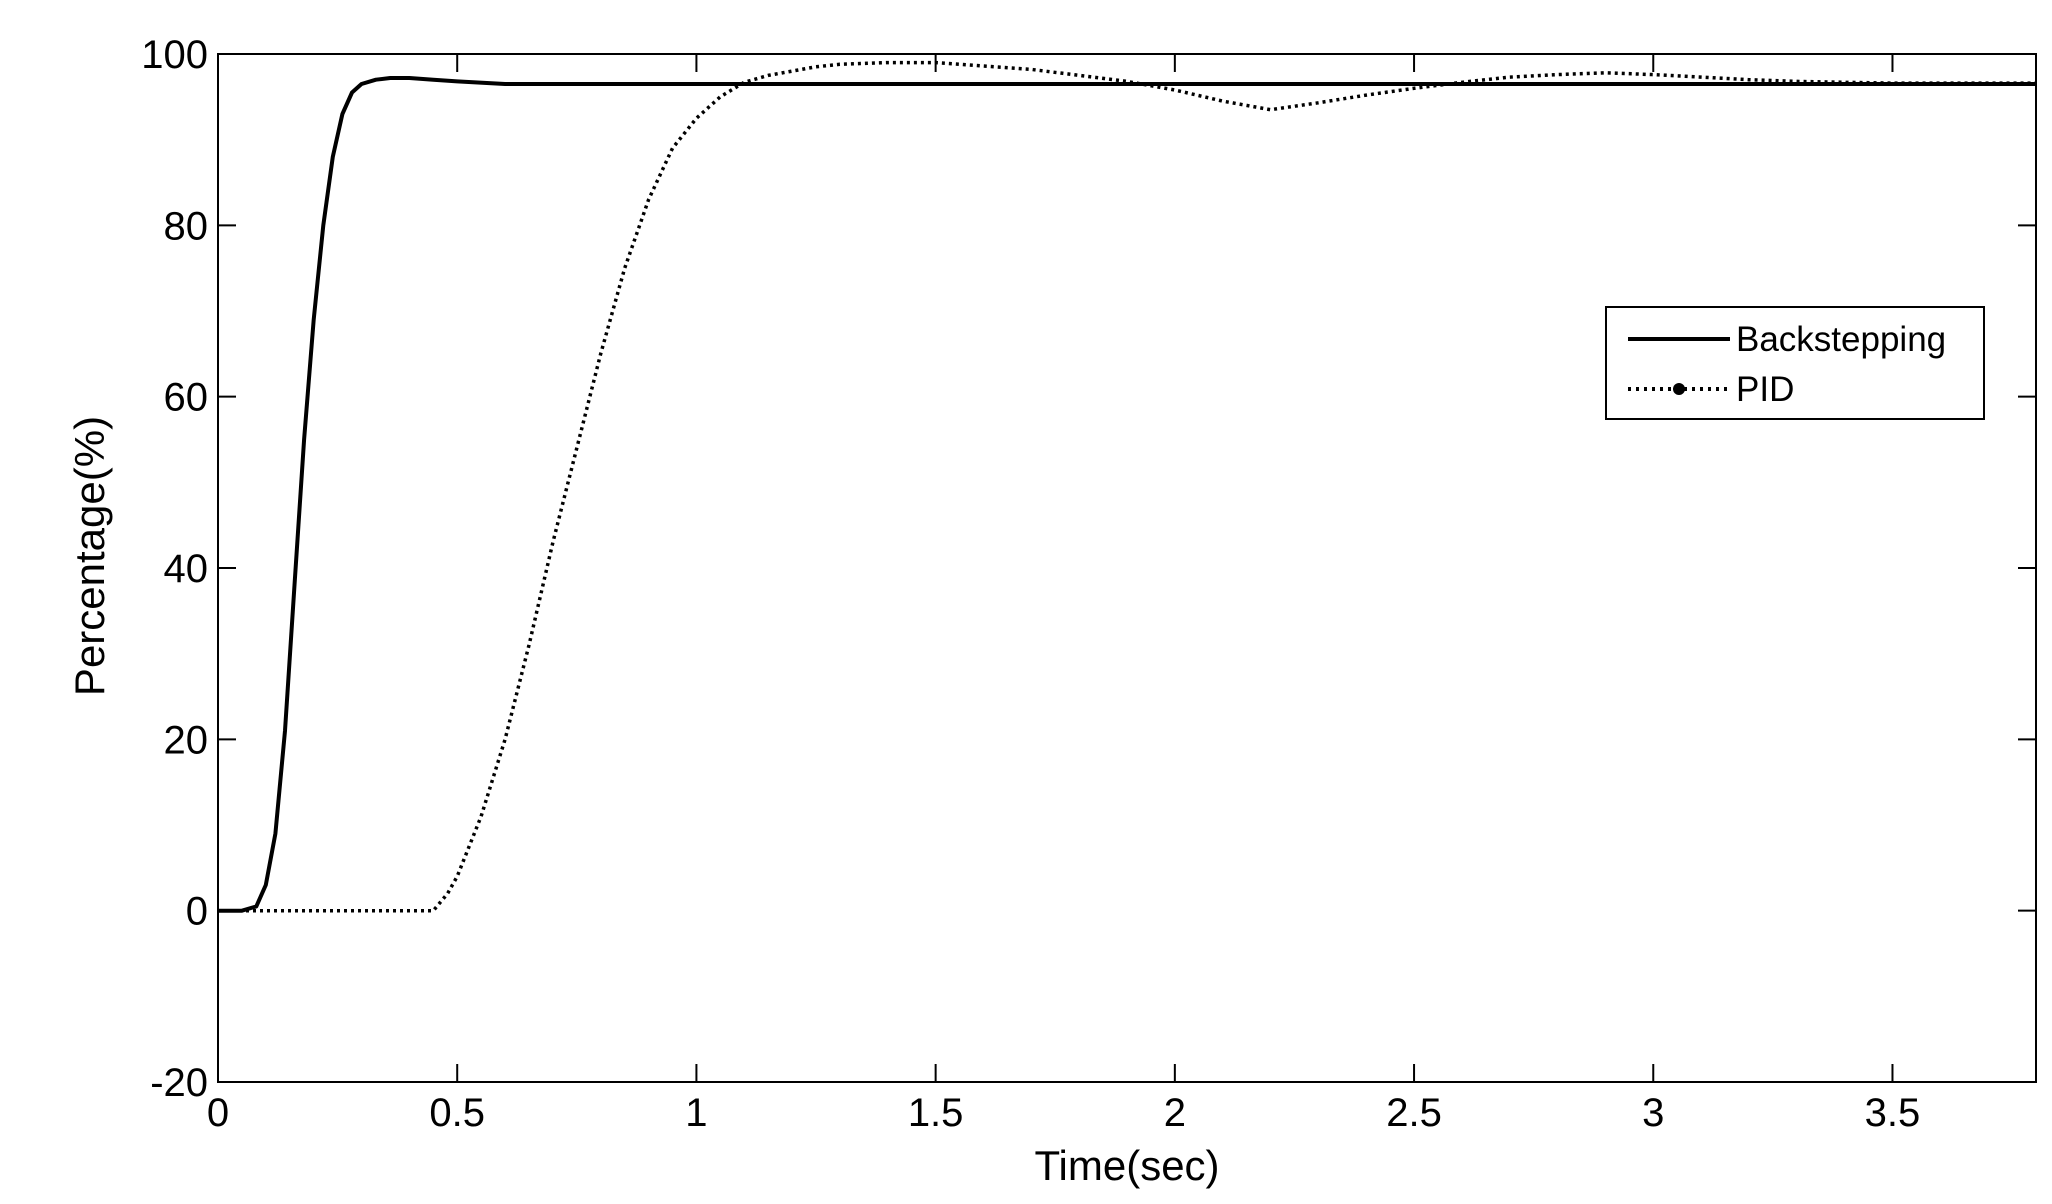  Describe the element at coordinates (1841, 339) in the screenshot. I see `legend-entry-backstepping: Backstepping` at that location.